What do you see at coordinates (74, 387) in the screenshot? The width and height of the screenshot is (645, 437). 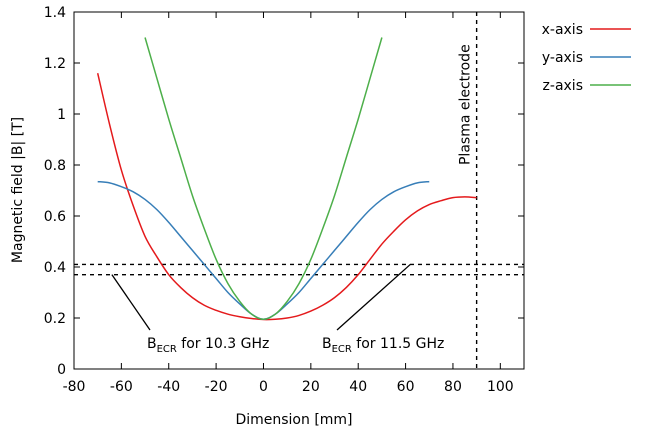 I see `x-tick-label: -80` at bounding box center [74, 387].